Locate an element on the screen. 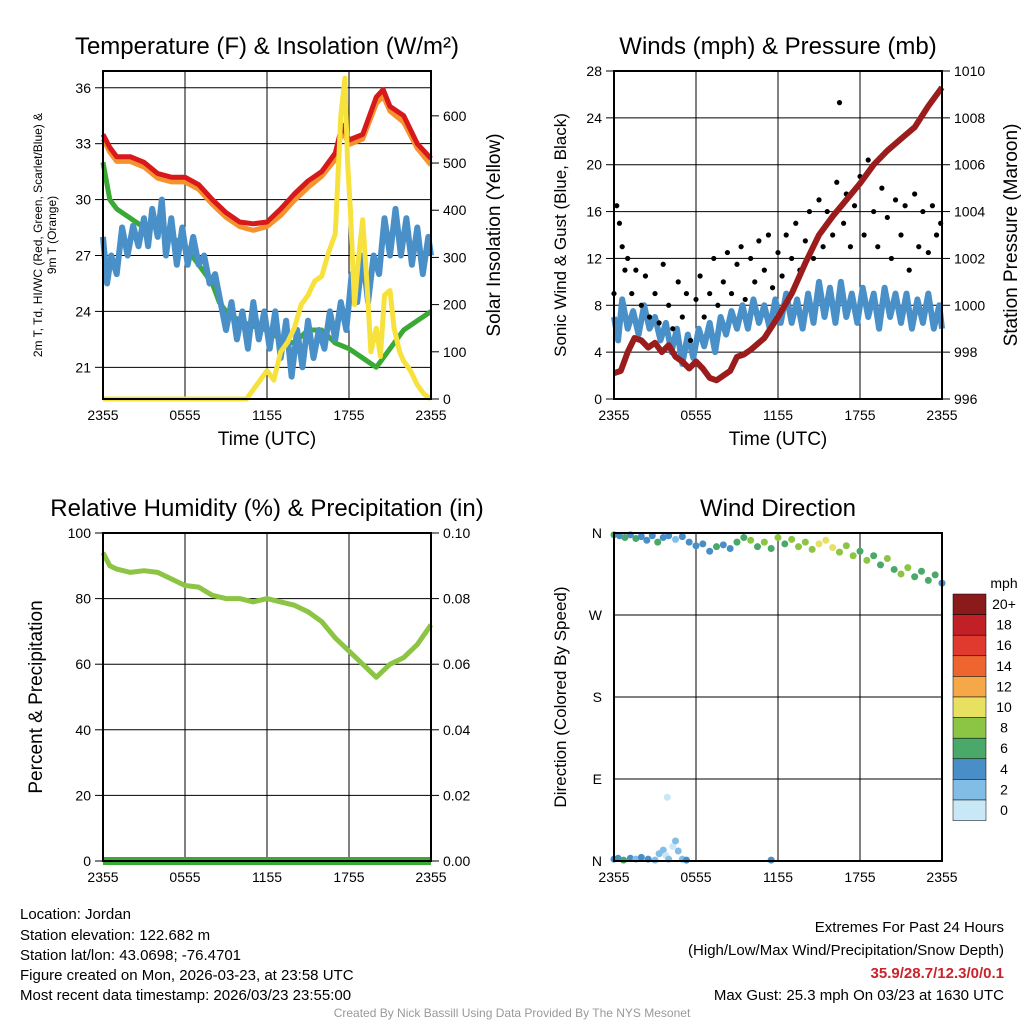  y2-tick-label: 600 is located at coordinates (455, 116).